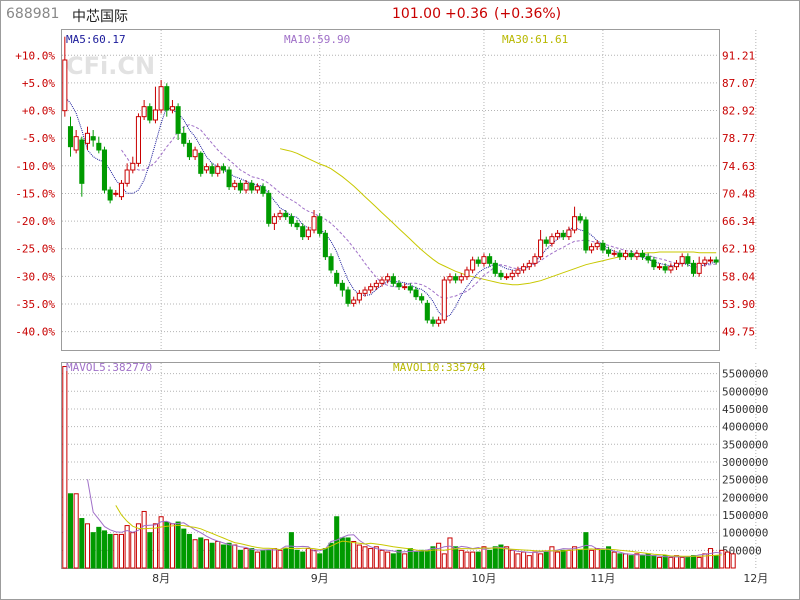 The height and width of the screenshot is (600, 800). I want to click on watermark: CFi.CN, so click(110, 66).